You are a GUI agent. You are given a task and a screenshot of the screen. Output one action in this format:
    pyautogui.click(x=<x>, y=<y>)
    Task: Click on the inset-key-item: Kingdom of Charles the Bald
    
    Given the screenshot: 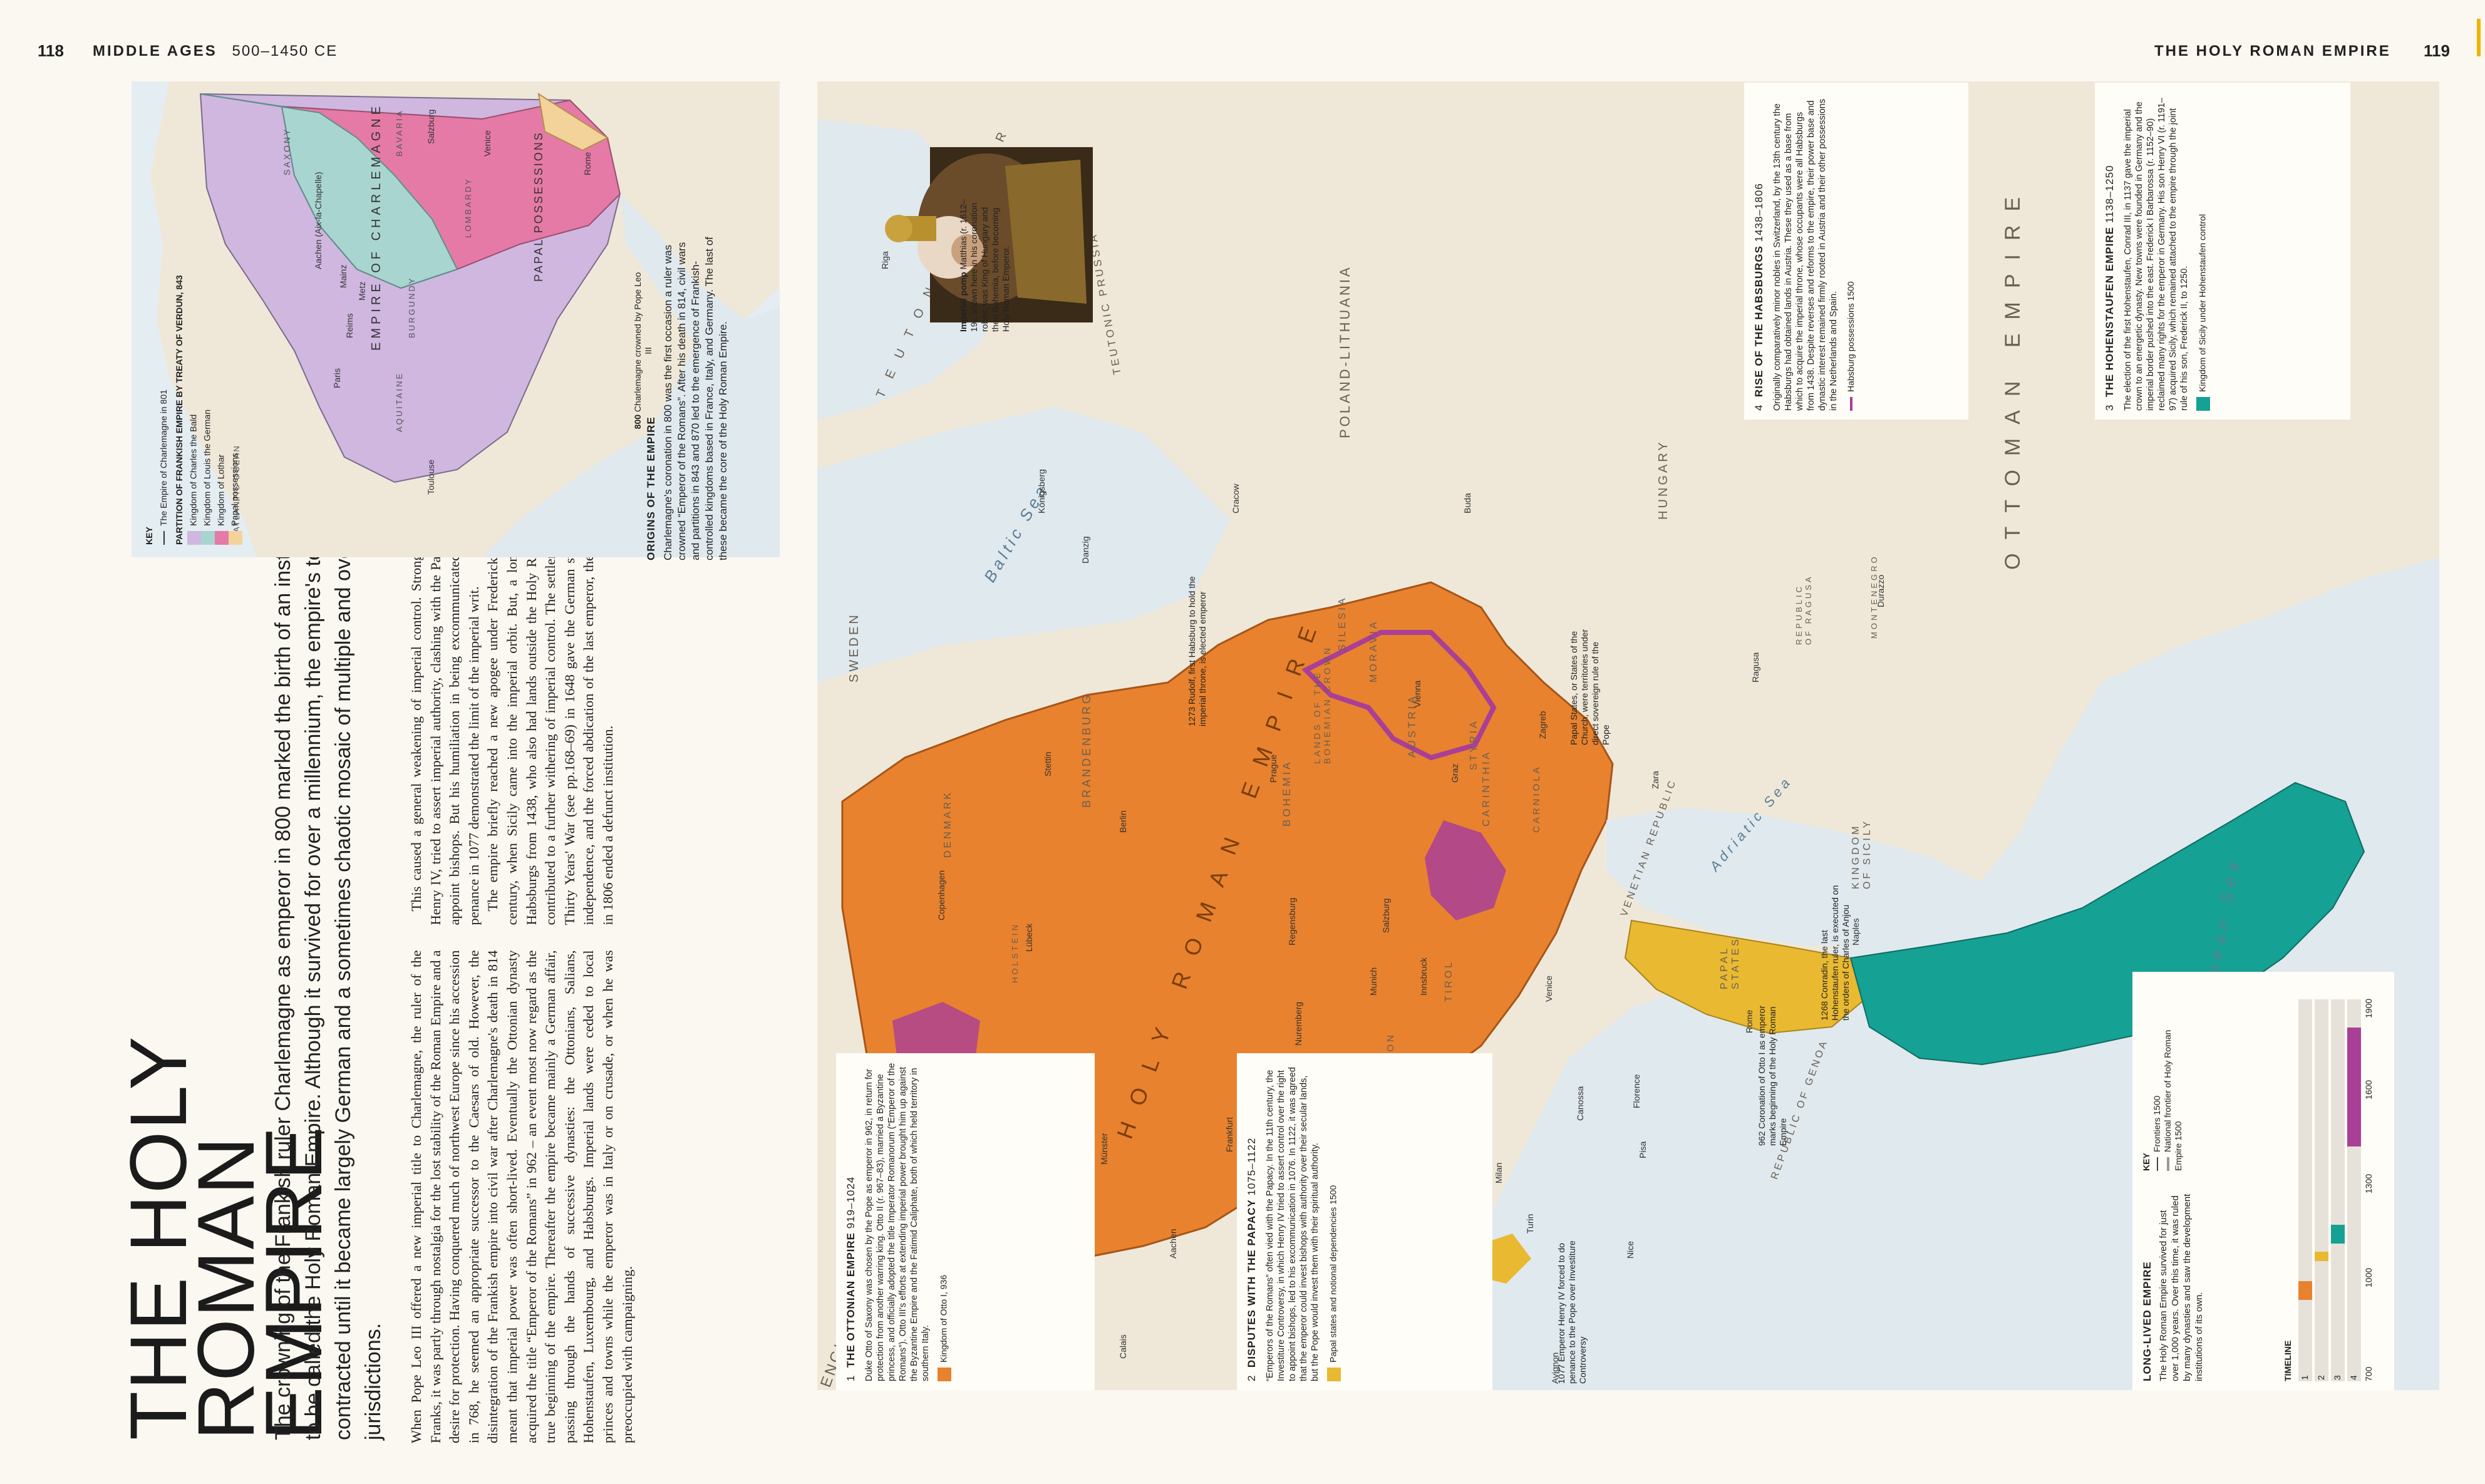 What is the action you would take?
    pyautogui.click(x=194, y=329)
    